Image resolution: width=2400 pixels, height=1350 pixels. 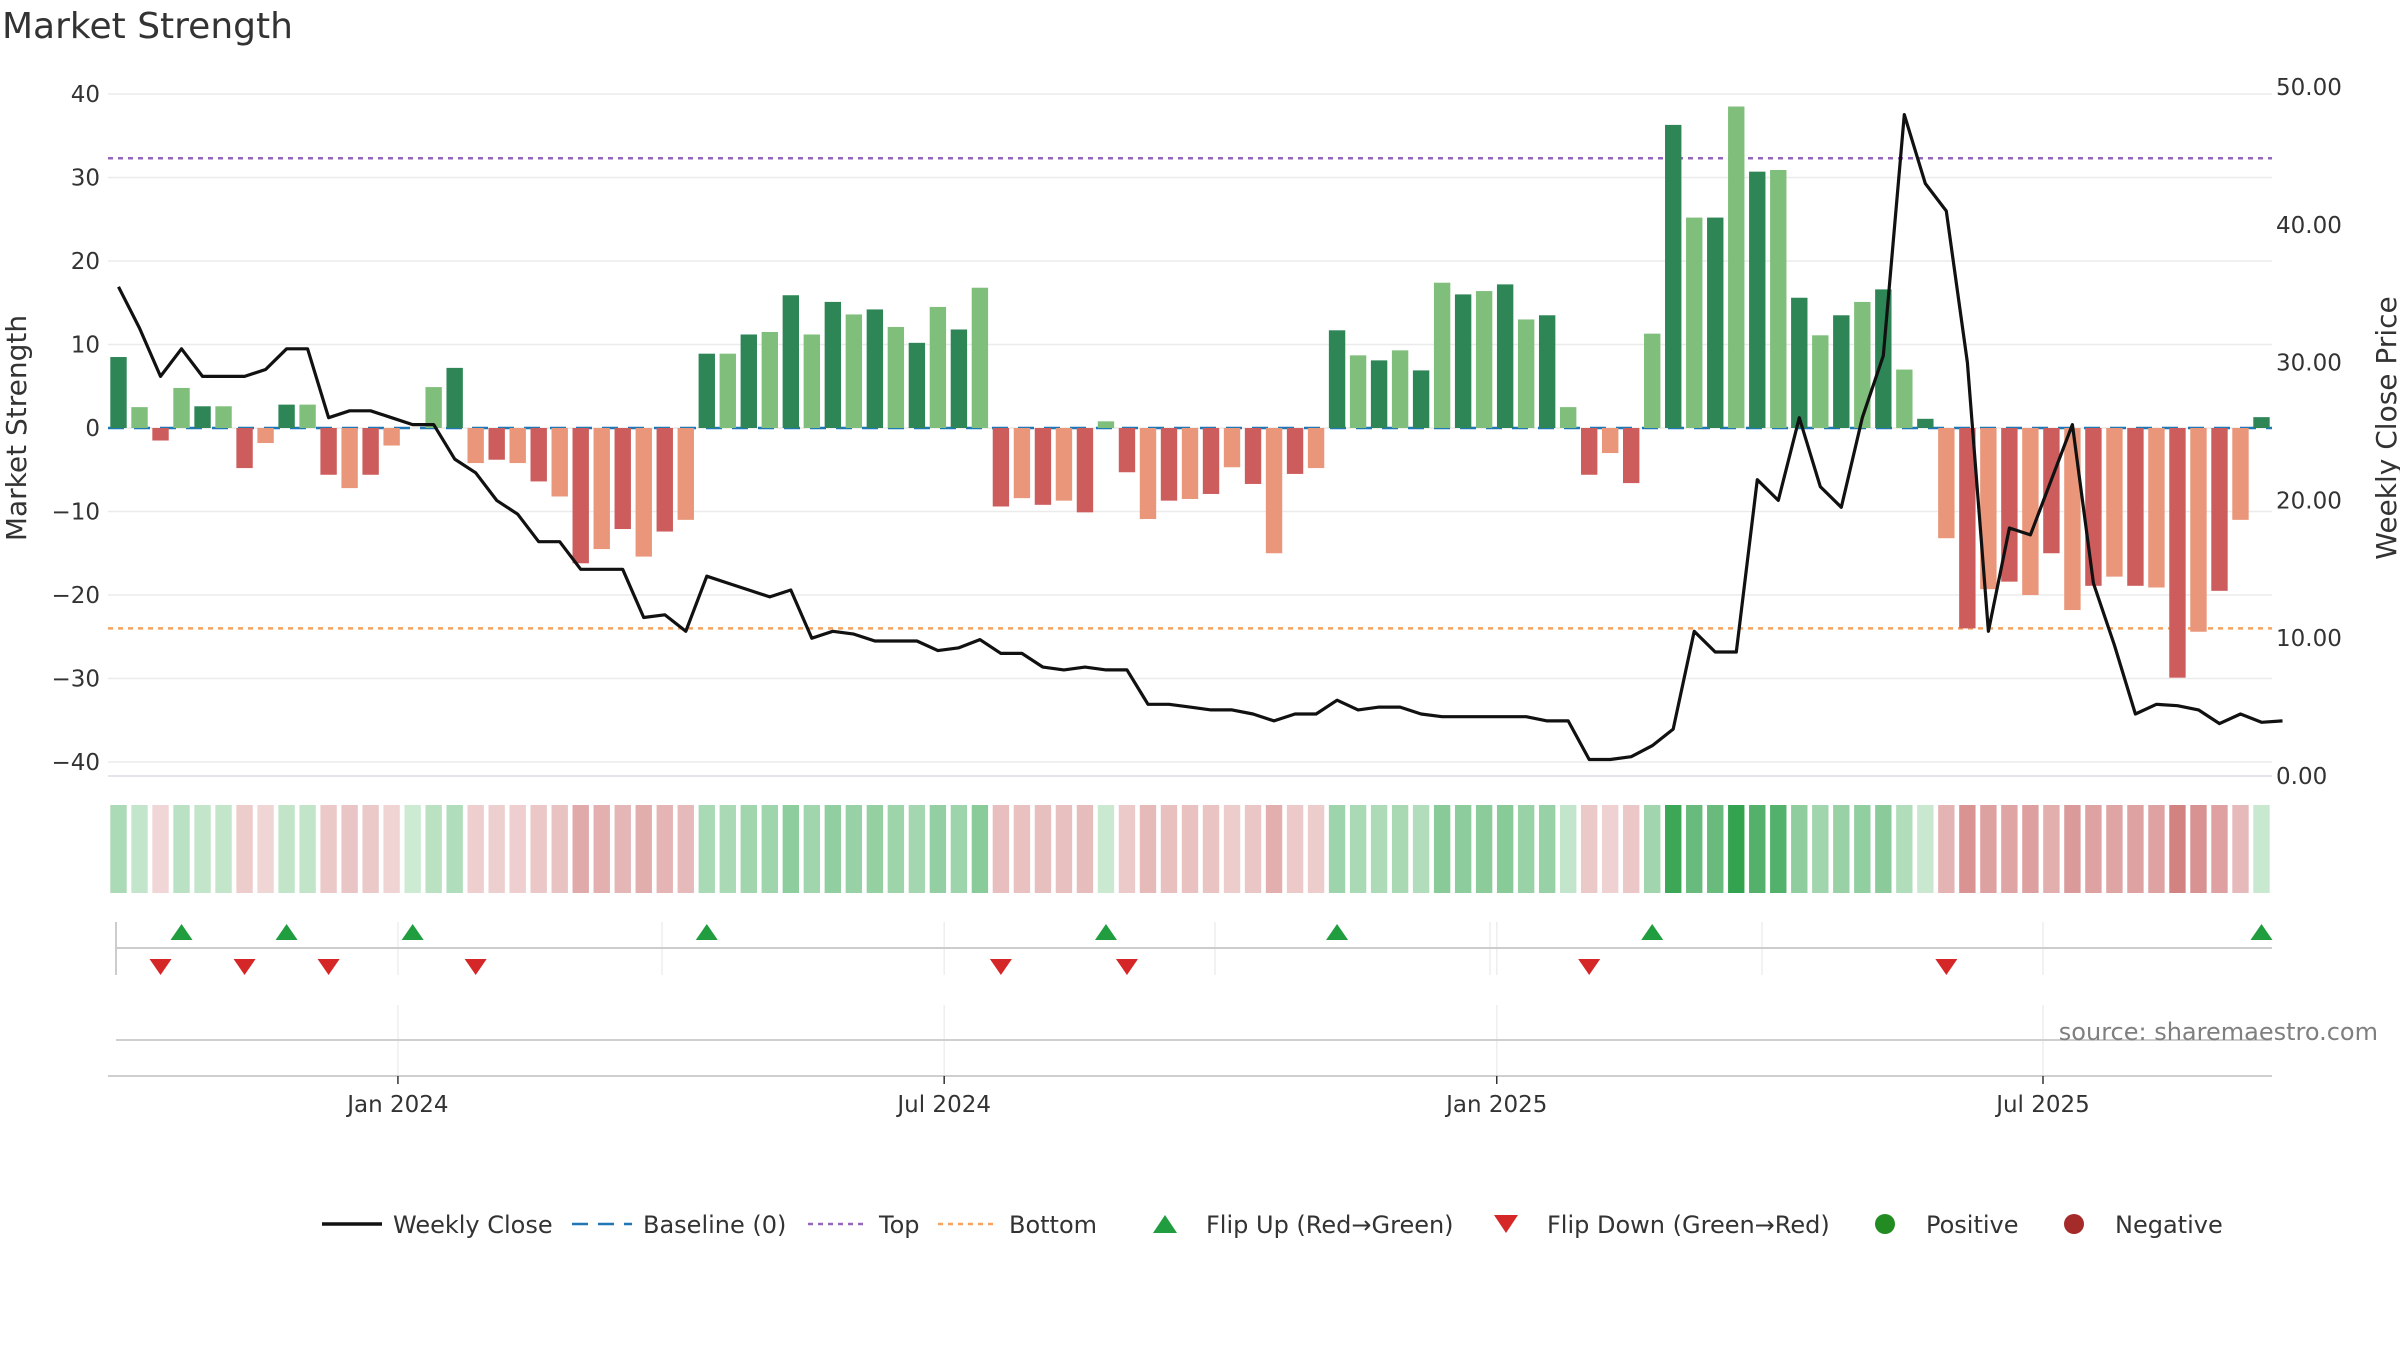 I want to click on x-tick-label: Jan 2025, so click(x=1495, y=1105).